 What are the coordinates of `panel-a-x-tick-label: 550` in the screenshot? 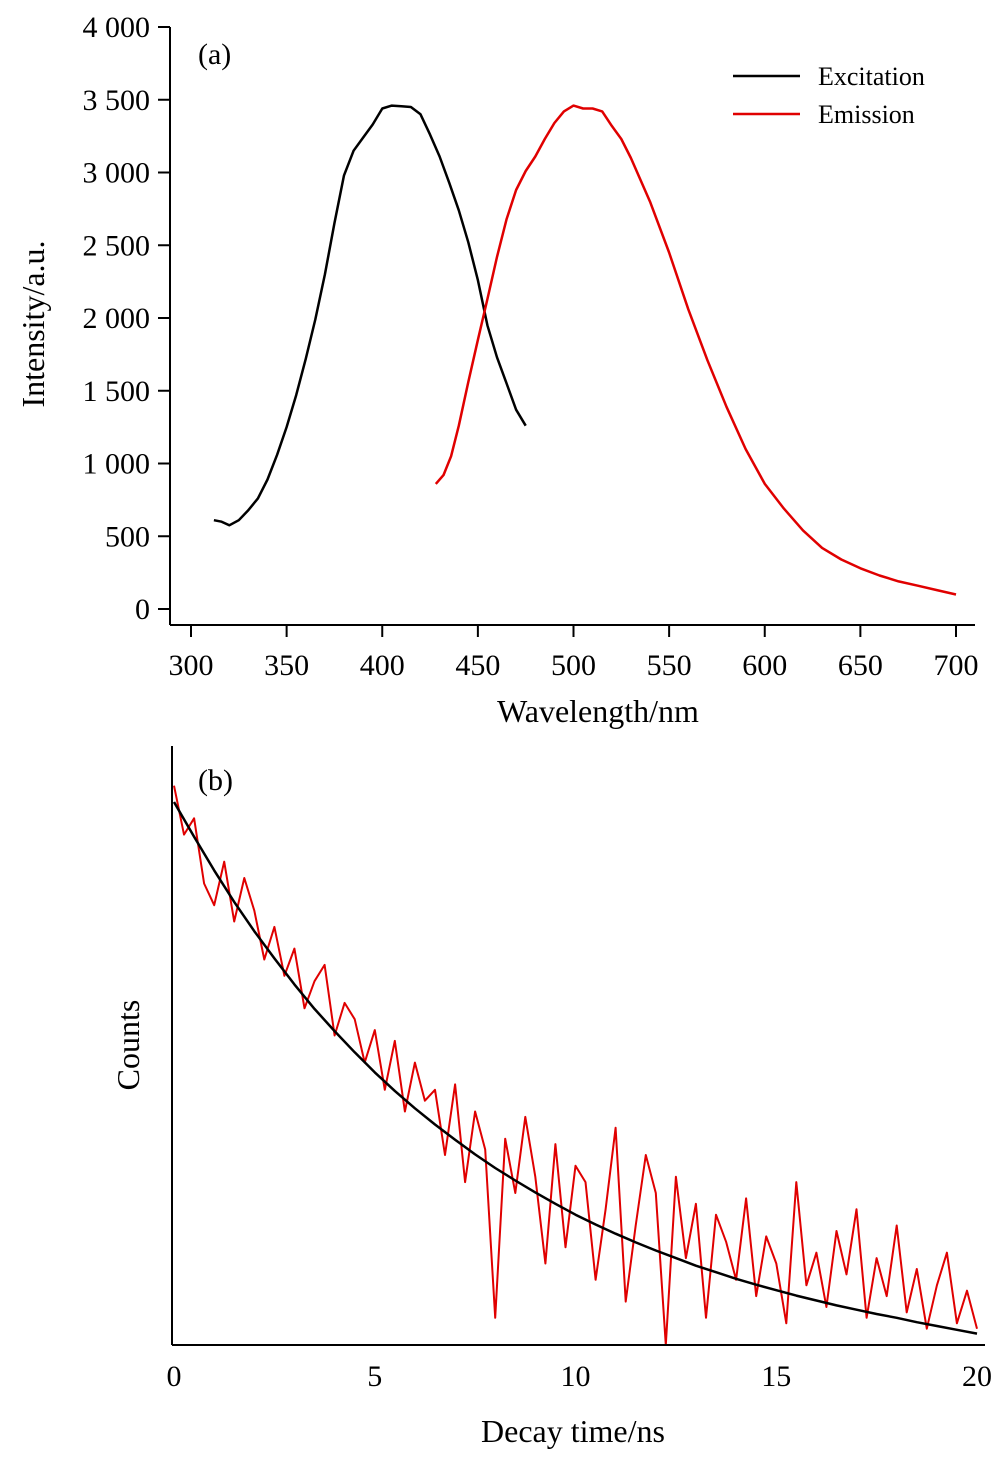 It's located at (669, 665).